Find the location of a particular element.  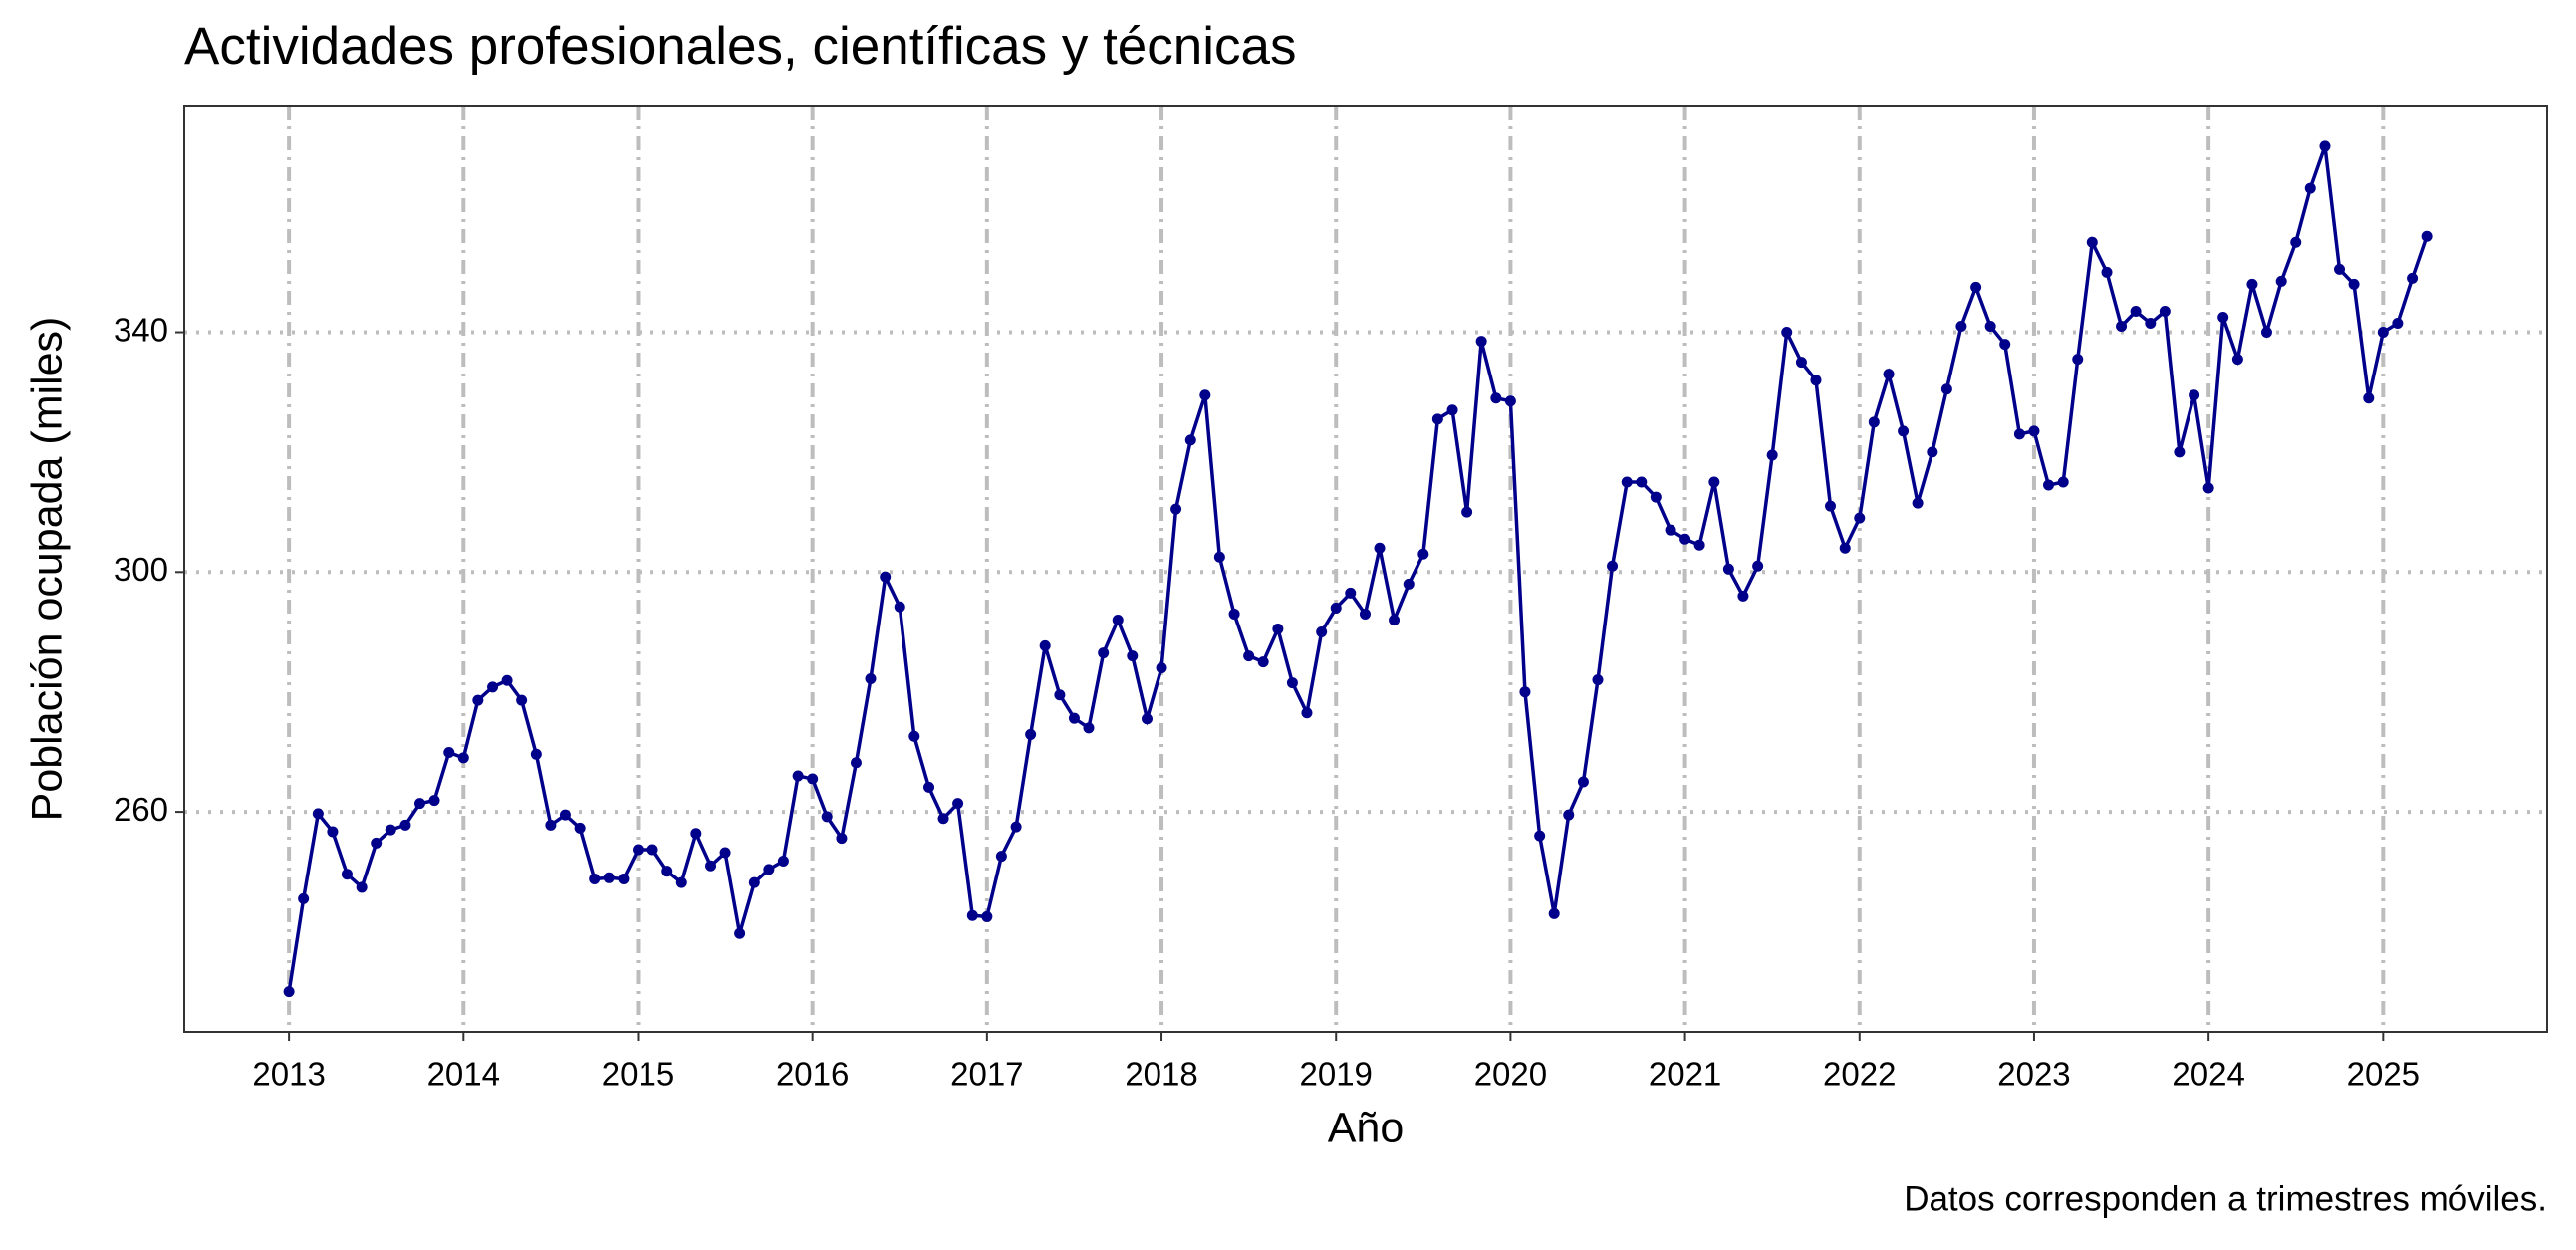

x-tick-label: 2024 is located at coordinates (2208, 1074).